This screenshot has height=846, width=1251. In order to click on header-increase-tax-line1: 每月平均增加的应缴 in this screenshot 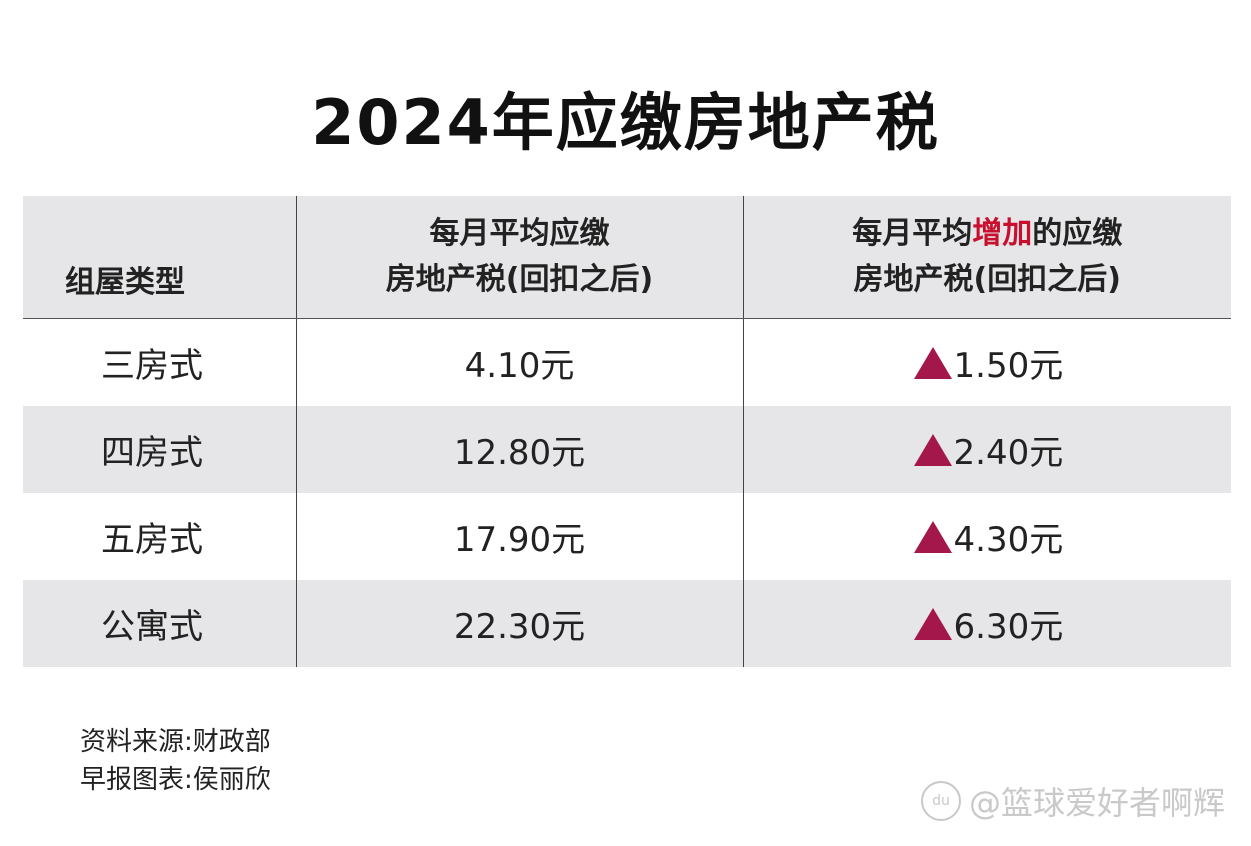, I will do `click(988, 234)`.